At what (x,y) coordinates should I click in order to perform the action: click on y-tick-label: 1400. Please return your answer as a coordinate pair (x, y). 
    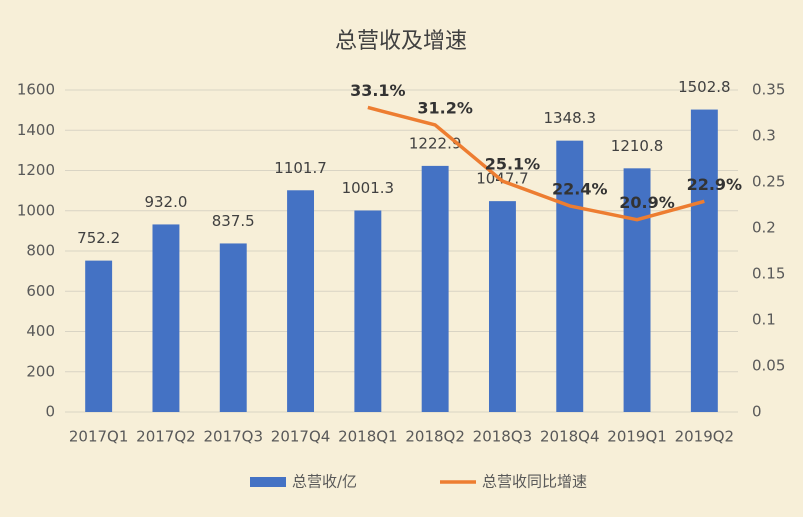
    Looking at the image, I should click on (36, 130).